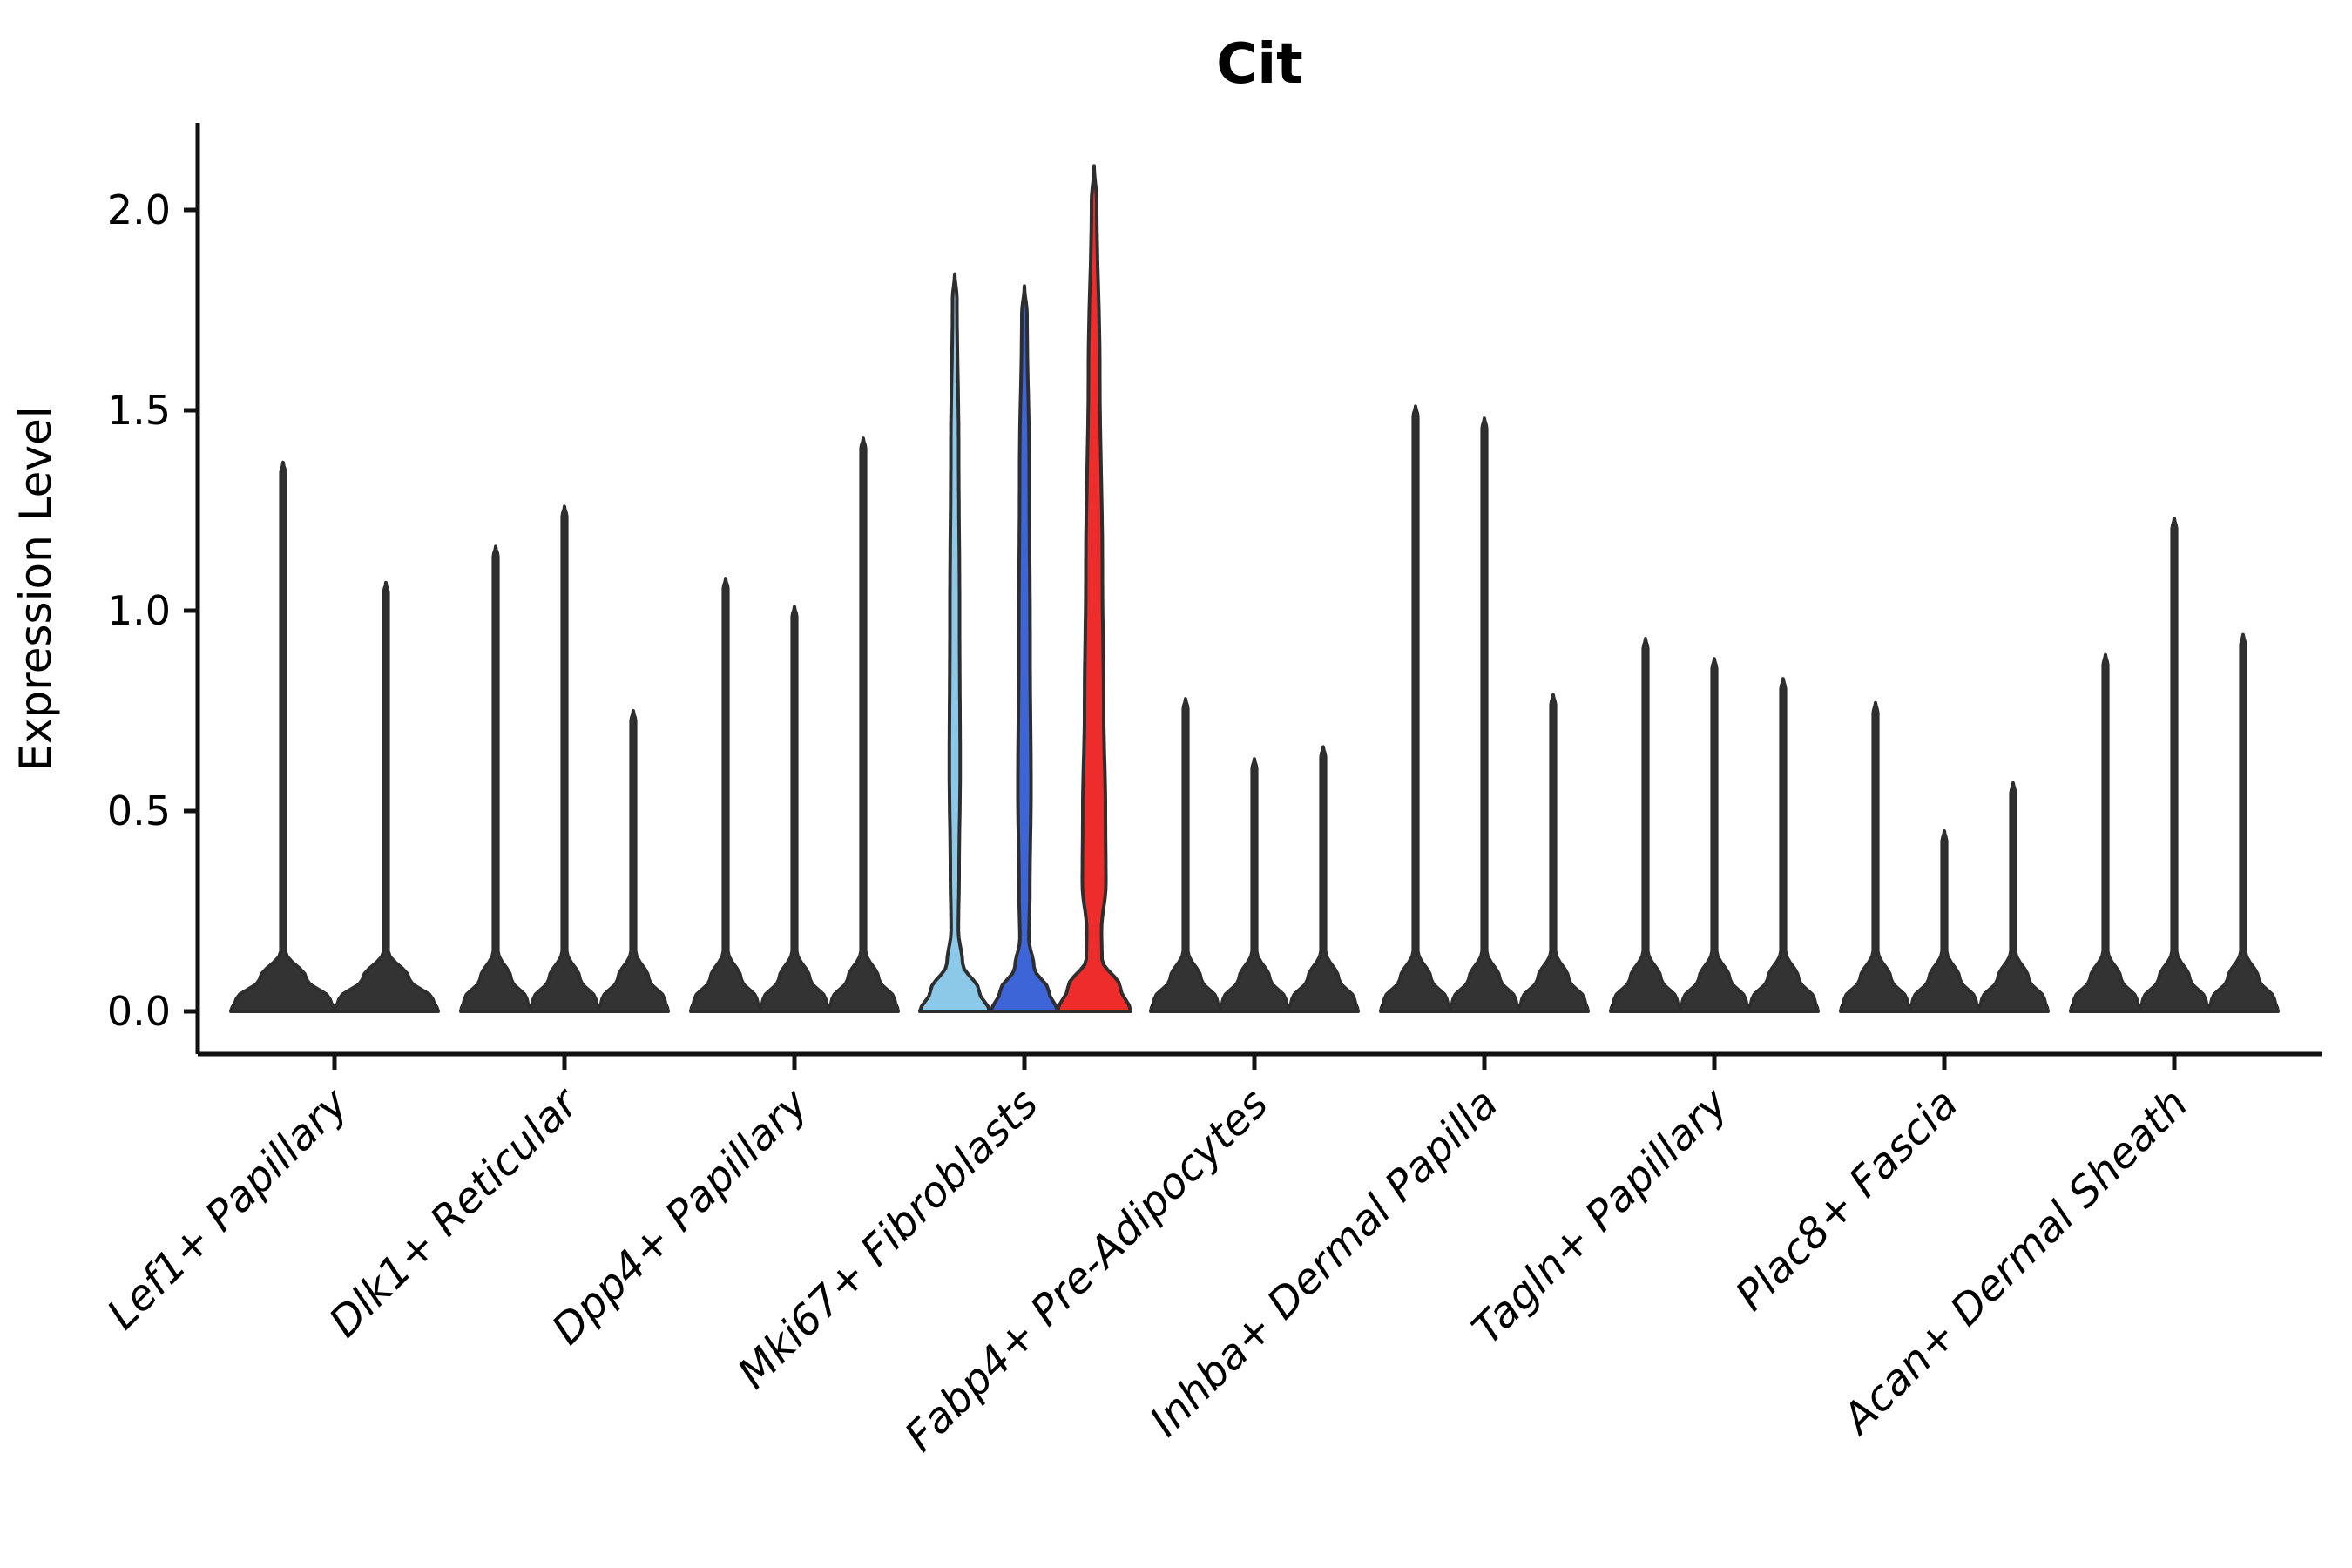 This screenshot has height=1568, width=2352. Describe the element at coordinates (1260, 64) in the screenshot. I see `chart-title: Cit` at that location.